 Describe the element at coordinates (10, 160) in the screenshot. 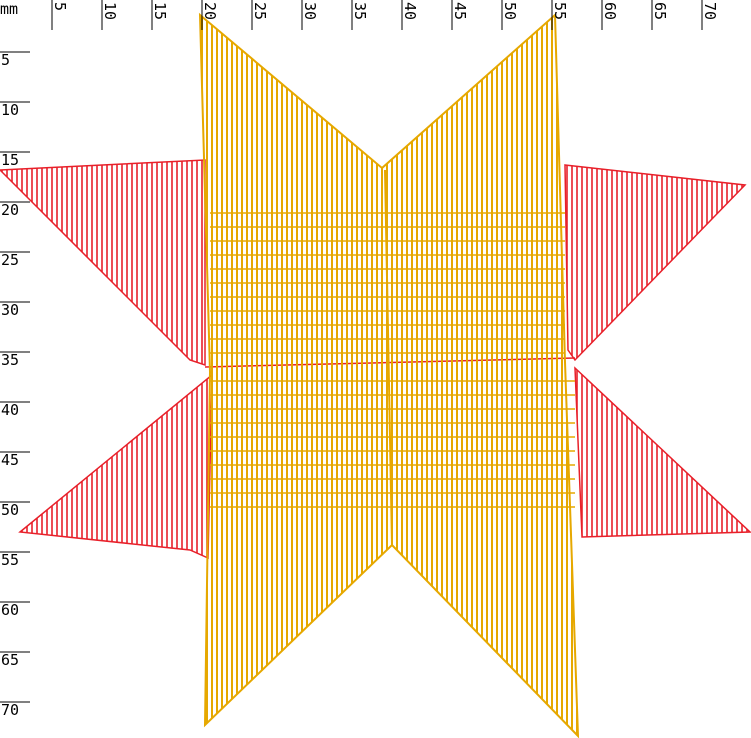

I see `y-ruler-label: 15` at that location.